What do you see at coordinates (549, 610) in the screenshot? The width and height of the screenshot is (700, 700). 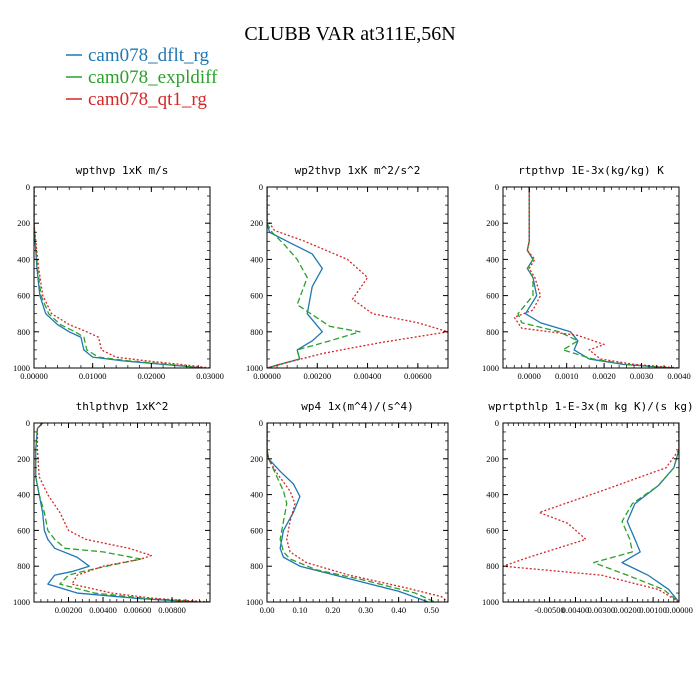 I see `x-tick-label: -0.00500` at bounding box center [549, 610].